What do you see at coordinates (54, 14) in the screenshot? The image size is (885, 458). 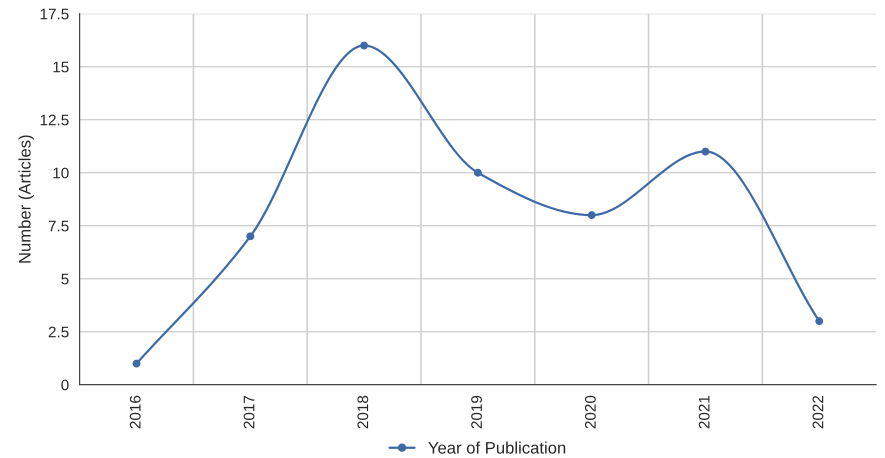 I see `y-tick-label: 17.5` at bounding box center [54, 14].